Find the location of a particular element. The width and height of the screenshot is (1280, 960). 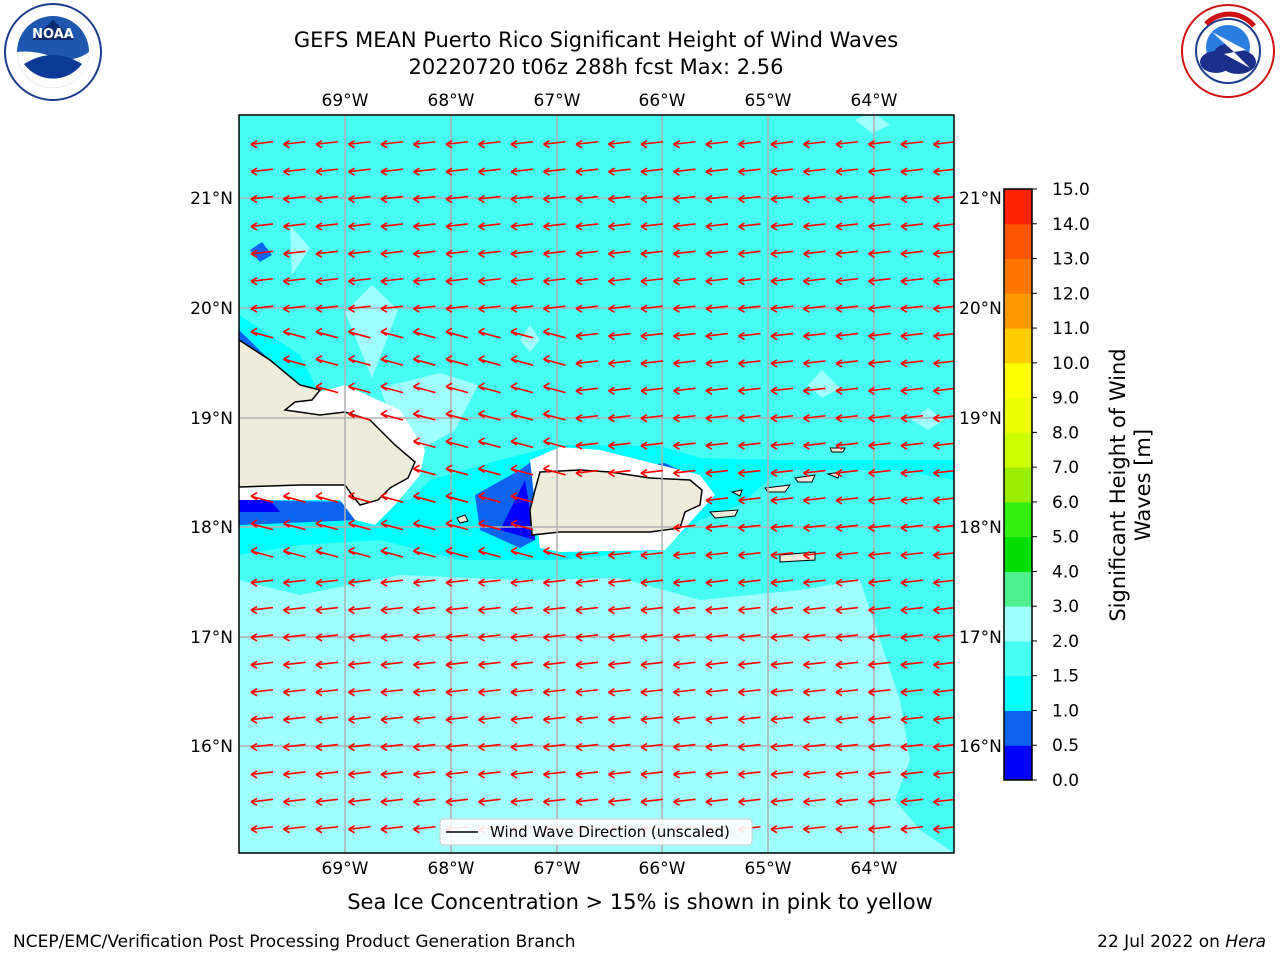

credit-host: Hera is located at coordinates (1245, 942).